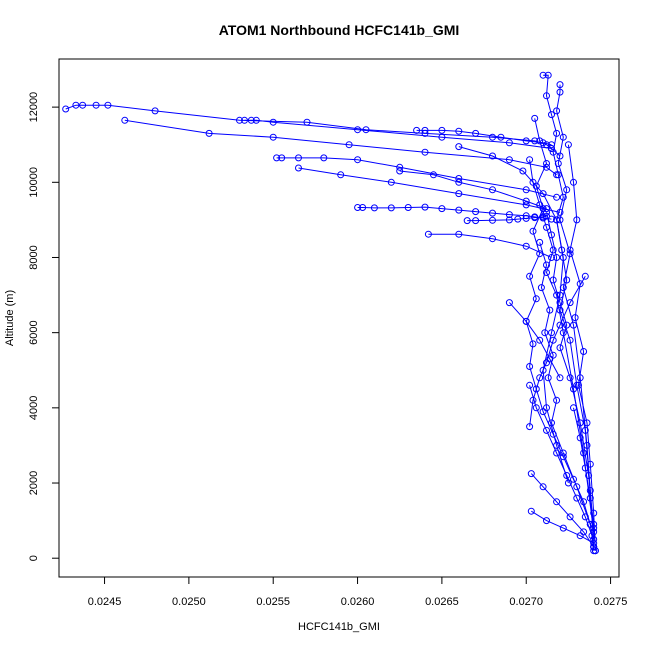 This screenshot has height=650, width=650. Describe the element at coordinates (358, 602) in the screenshot. I see `x-tick-label: 0.0260` at that location.